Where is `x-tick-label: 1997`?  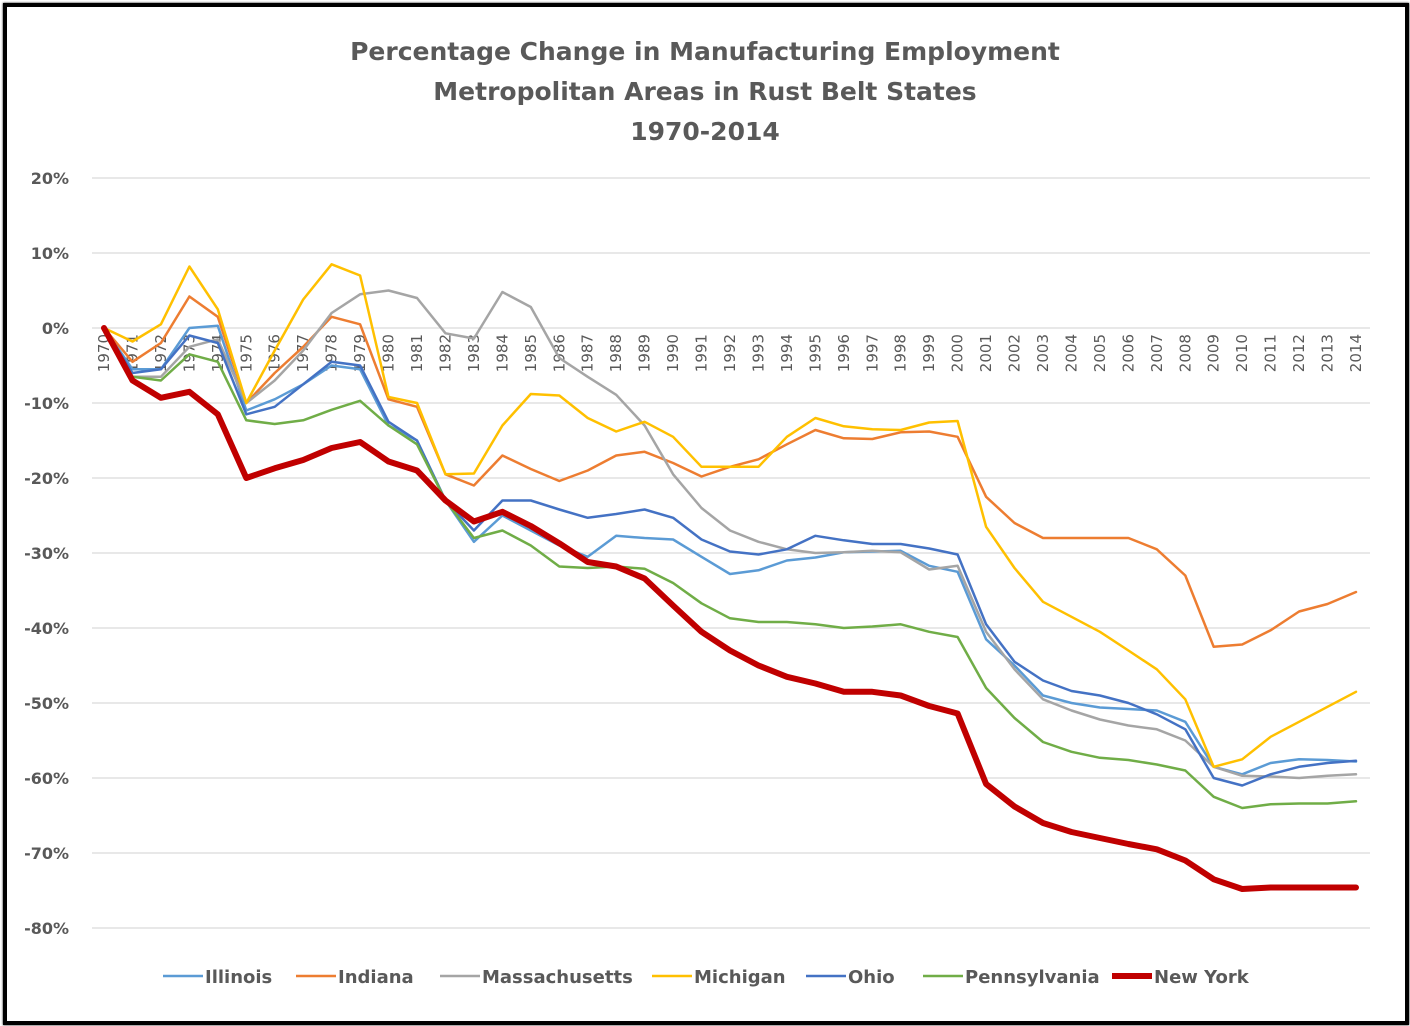 x-tick-label: 1997 is located at coordinates (872, 353).